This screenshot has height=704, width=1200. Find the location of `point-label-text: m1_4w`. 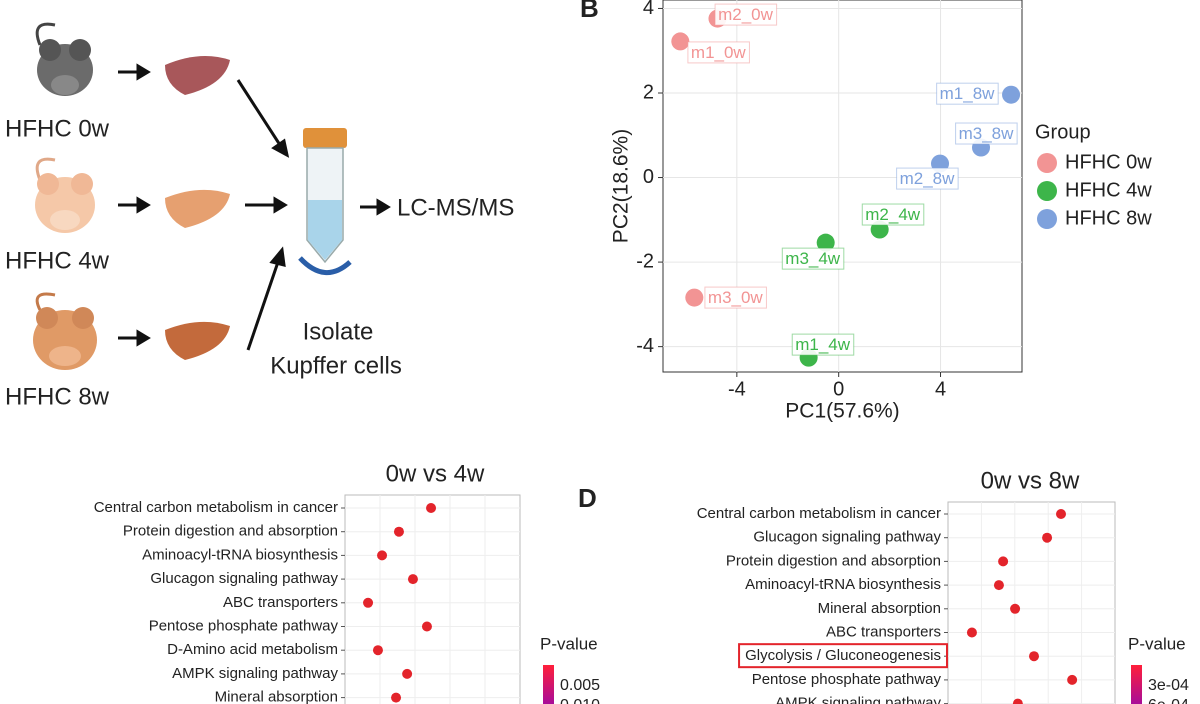

point-label-text: m1_4w is located at coordinates (823, 344).